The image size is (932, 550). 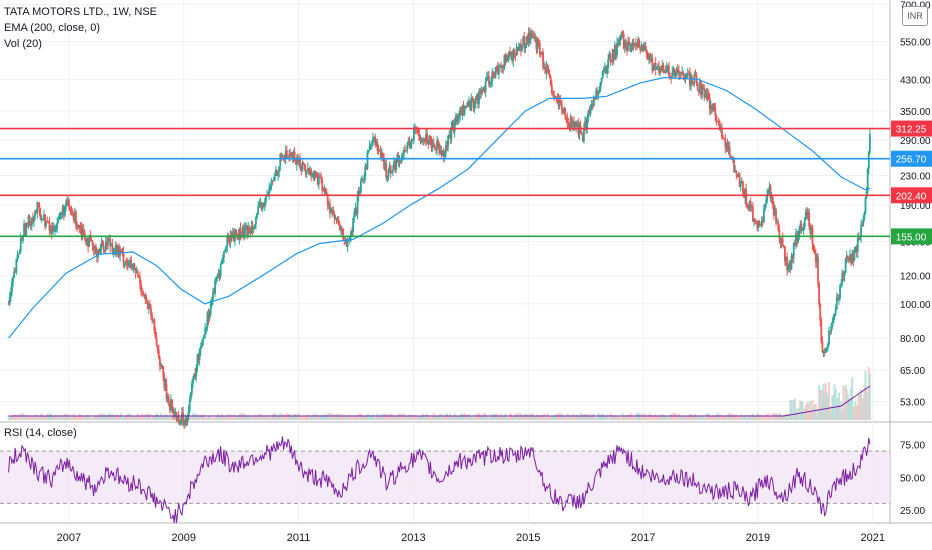 What do you see at coordinates (81, 12) in the screenshot?
I see `symbol-title: TATA MOTORS LTD., 1W, NSE` at bounding box center [81, 12].